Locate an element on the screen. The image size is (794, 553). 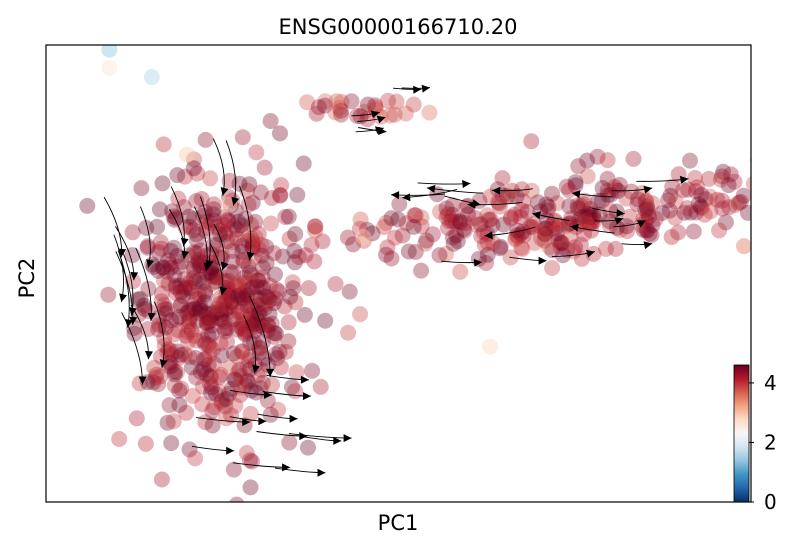
colorbar-gradient is located at coordinates (741, 433).